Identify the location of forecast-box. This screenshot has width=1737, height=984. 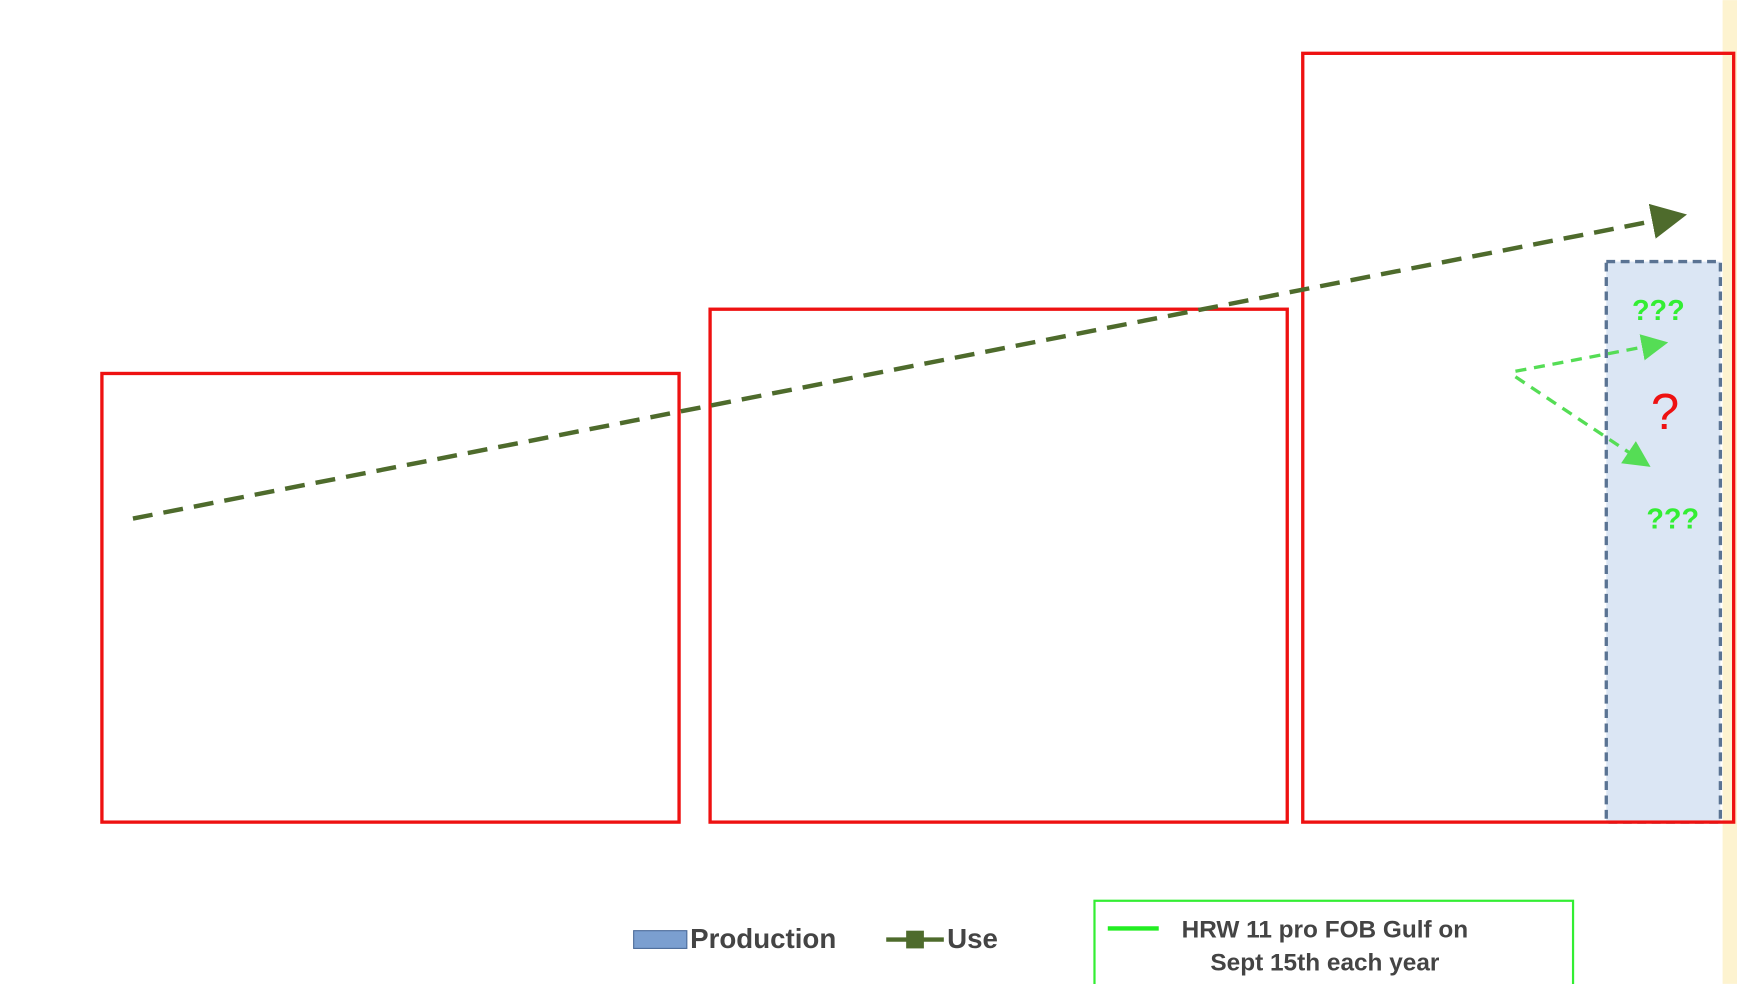
(1663, 541).